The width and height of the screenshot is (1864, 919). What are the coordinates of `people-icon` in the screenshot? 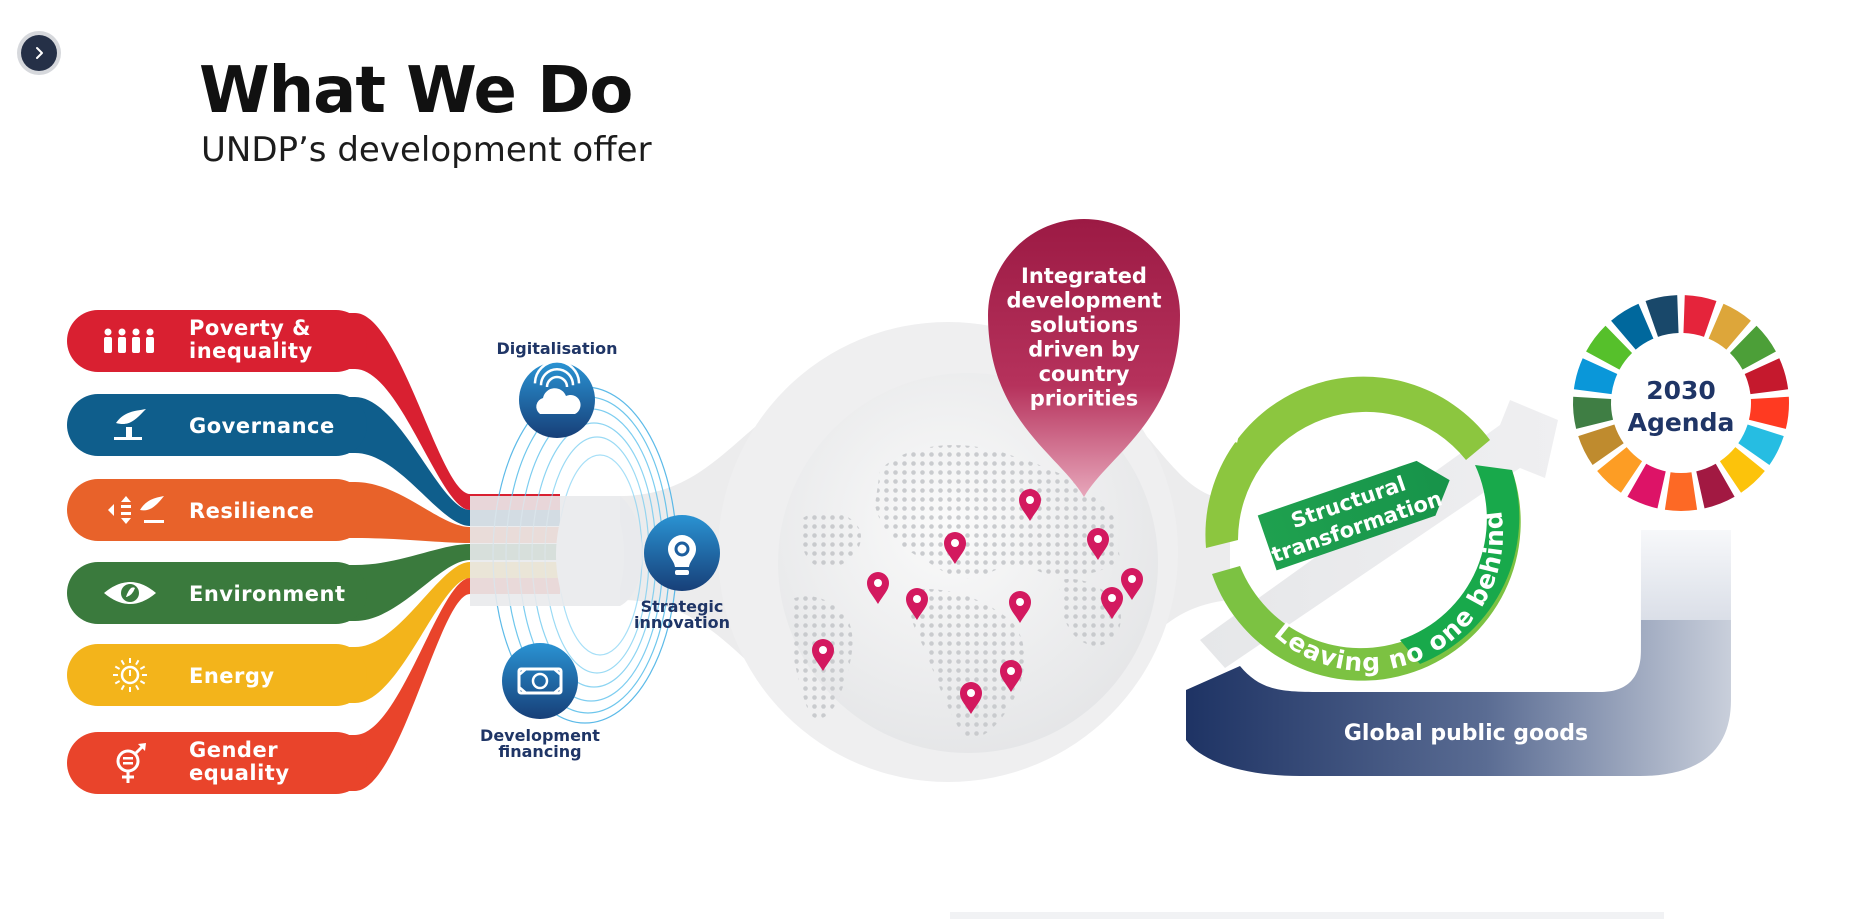 It's located at (129, 340).